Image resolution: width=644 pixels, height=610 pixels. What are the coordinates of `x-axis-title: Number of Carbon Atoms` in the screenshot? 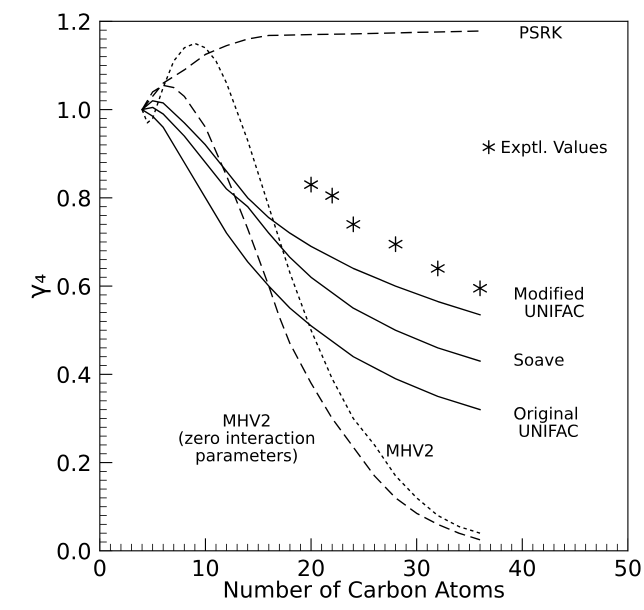 It's located at (364, 589).